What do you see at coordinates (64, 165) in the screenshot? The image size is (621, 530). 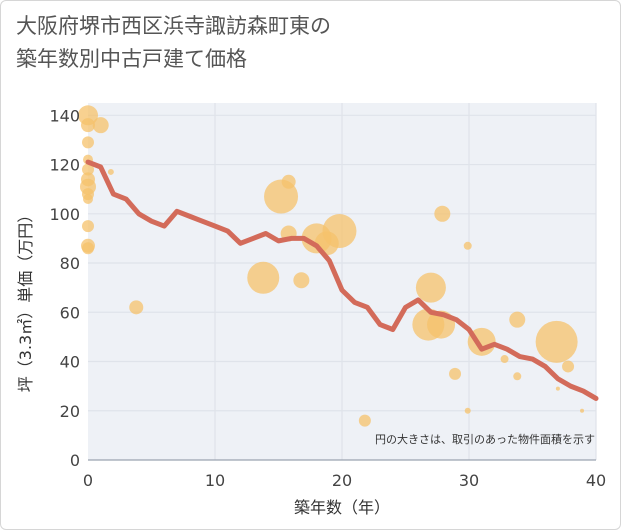 I see `y-tick-label: 120` at bounding box center [64, 165].